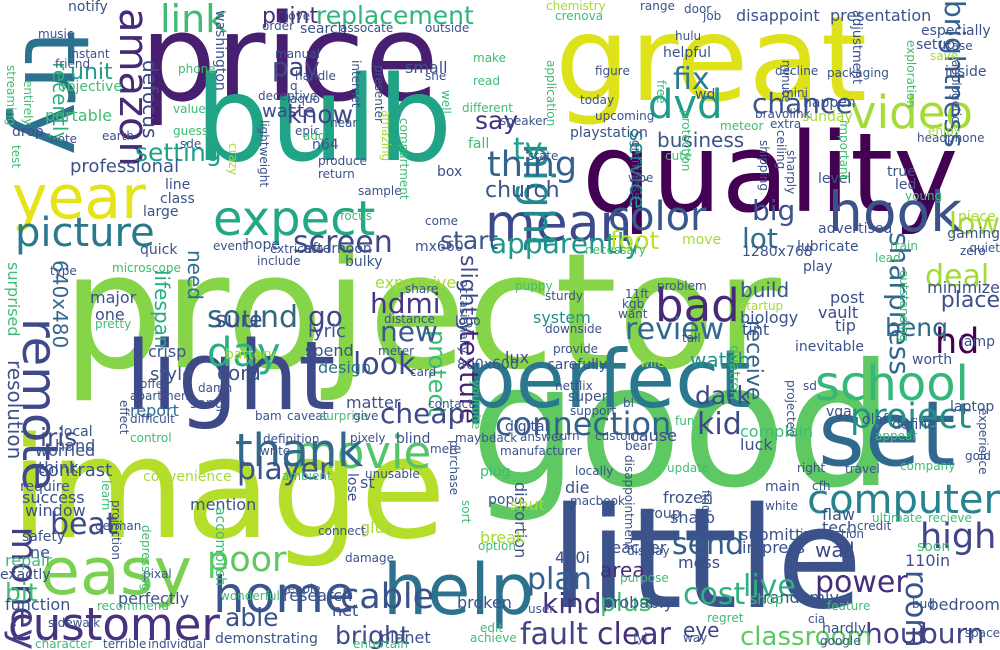  What do you see at coordinates (626, 602) in the screenshot?
I see `word-plus: plus` at bounding box center [626, 602].